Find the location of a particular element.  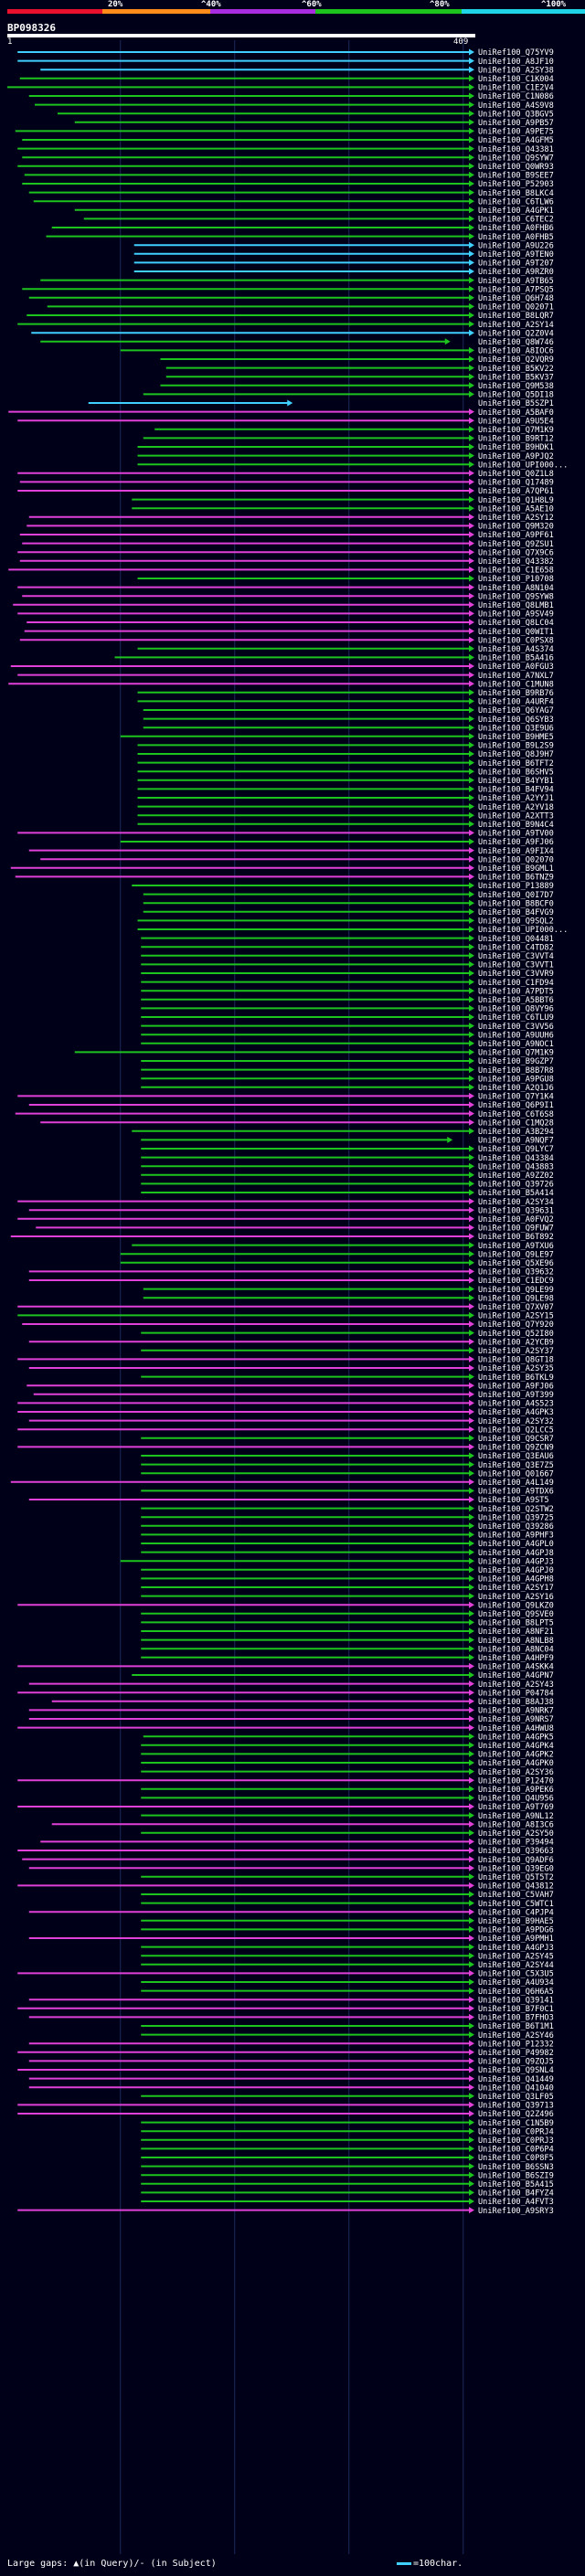

hit-row: UniRef100_Q2VQR9 is located at coordinates (357, 360).